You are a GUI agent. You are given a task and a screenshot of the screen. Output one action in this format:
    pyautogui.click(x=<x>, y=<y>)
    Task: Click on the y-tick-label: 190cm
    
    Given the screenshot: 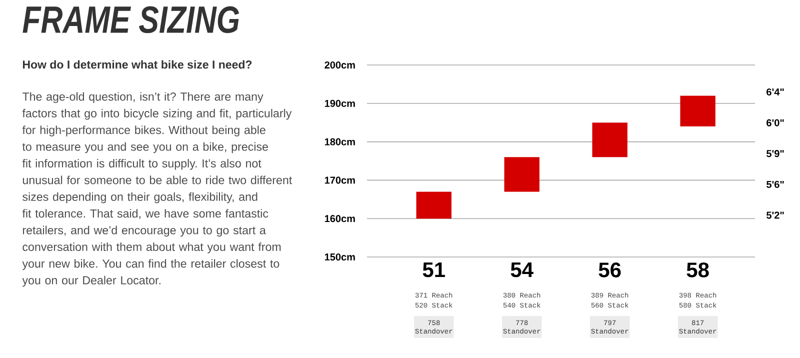 What is the action you would take?
    pyautogui.click(x=339, y=103)
    